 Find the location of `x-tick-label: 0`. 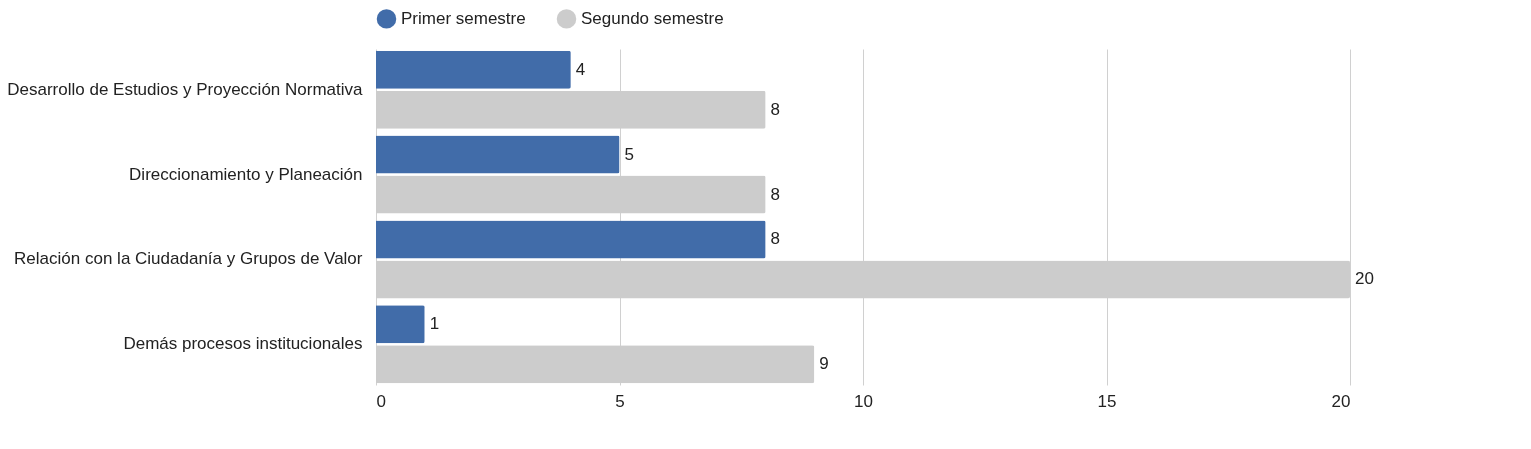

x-tick-label: 0 is located at coordinates (381, 401).